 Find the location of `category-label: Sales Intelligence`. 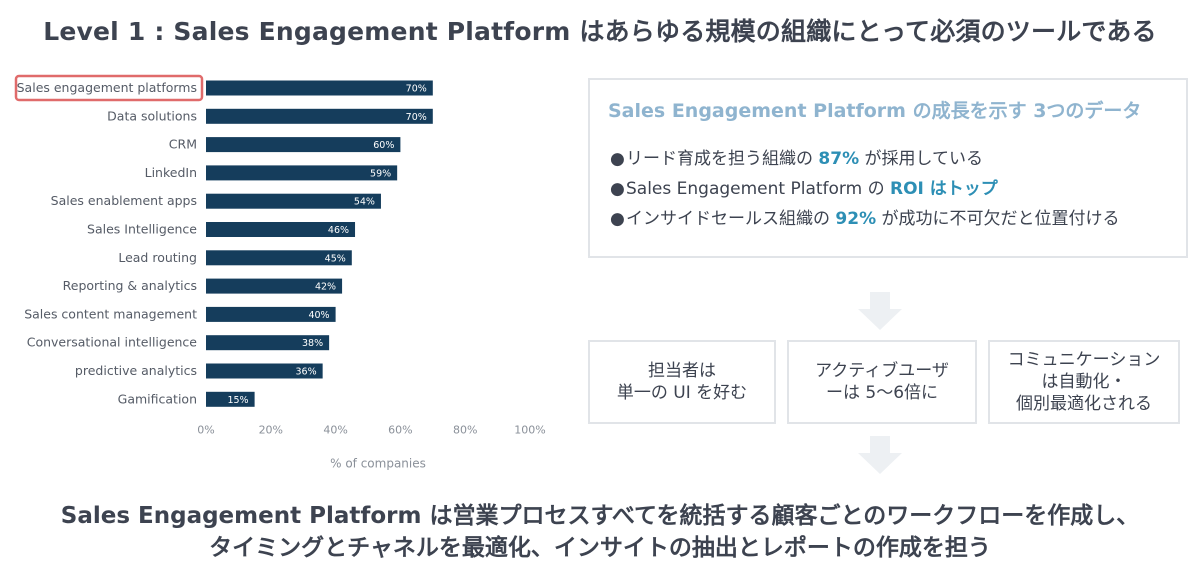

category-label: Sales Intelligence is located at coordinates (142, 229).